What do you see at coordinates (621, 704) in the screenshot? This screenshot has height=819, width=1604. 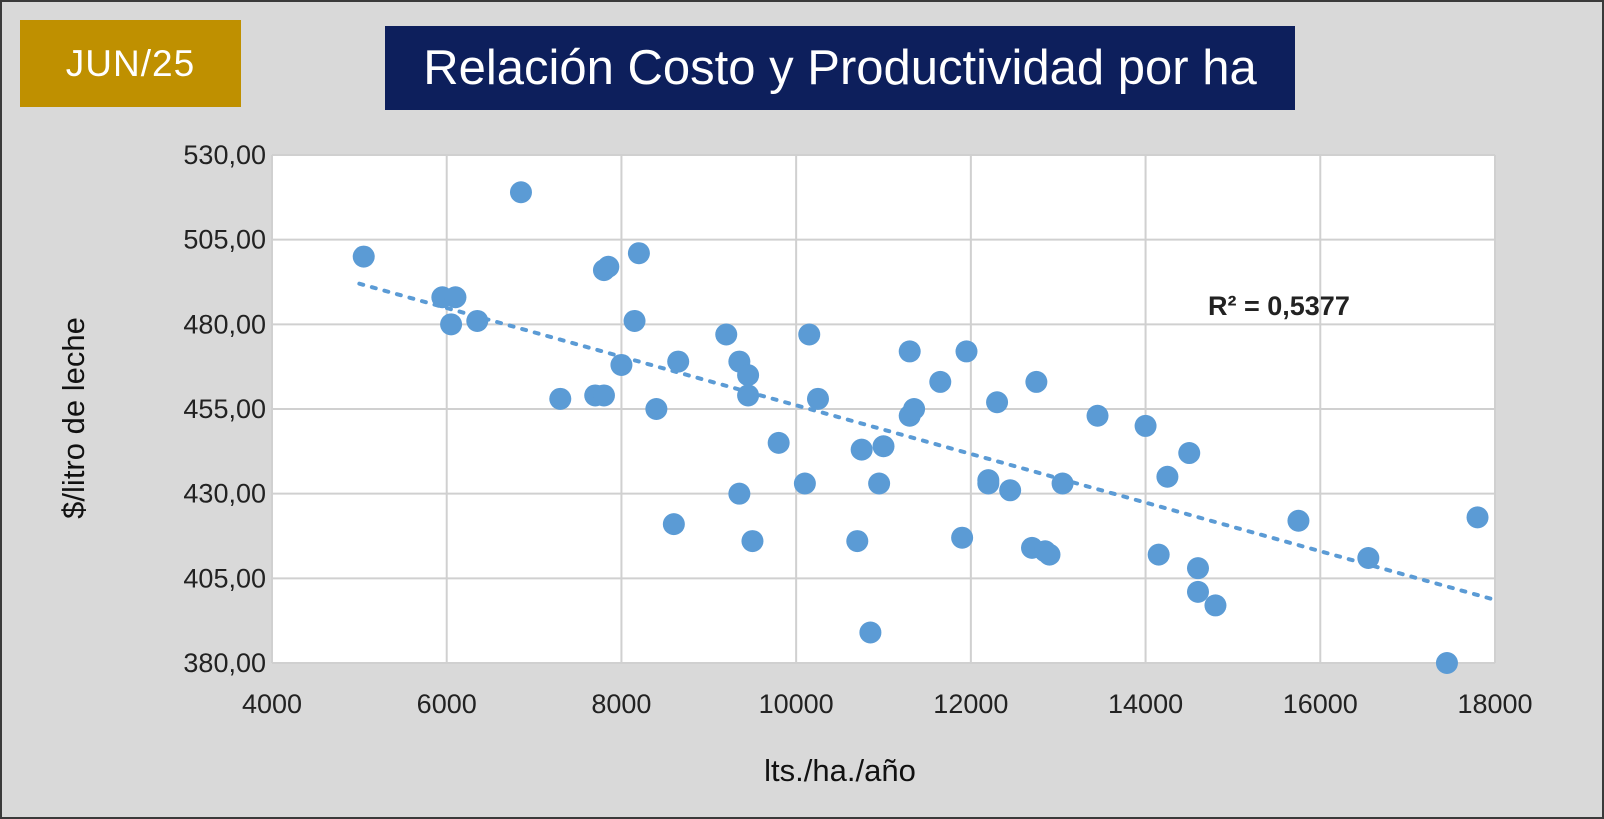 I see `x-tick-label: 8000` at bounding box center [621, 704].